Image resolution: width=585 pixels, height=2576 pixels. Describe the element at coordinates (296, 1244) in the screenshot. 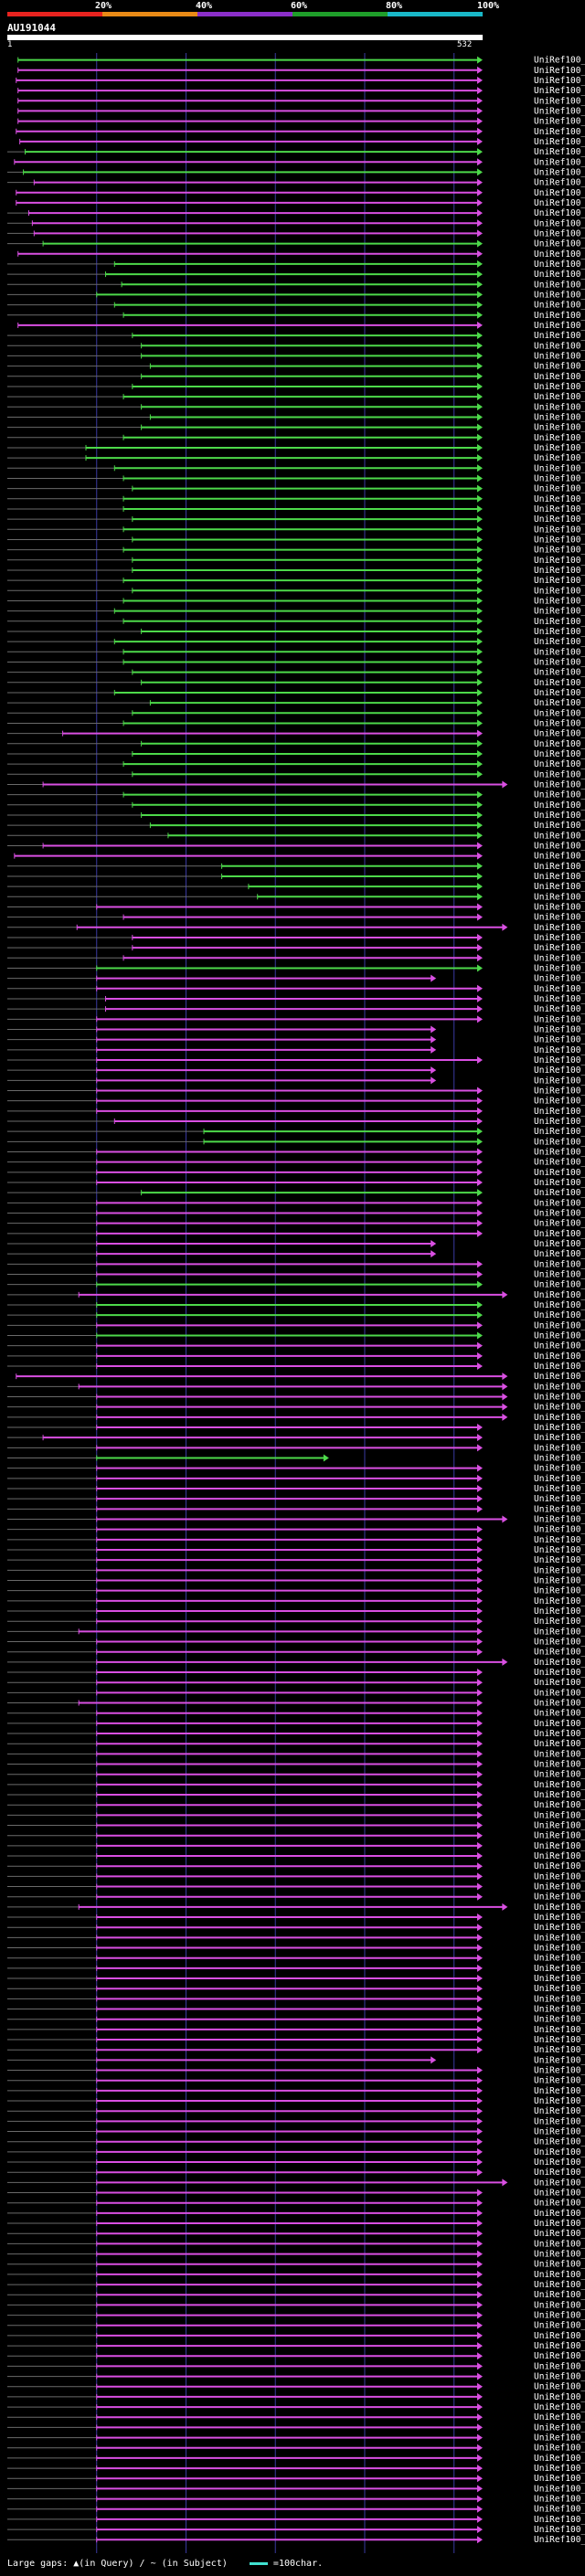

I see `hit-row: UniRef100_Q0U7X6` at that location.